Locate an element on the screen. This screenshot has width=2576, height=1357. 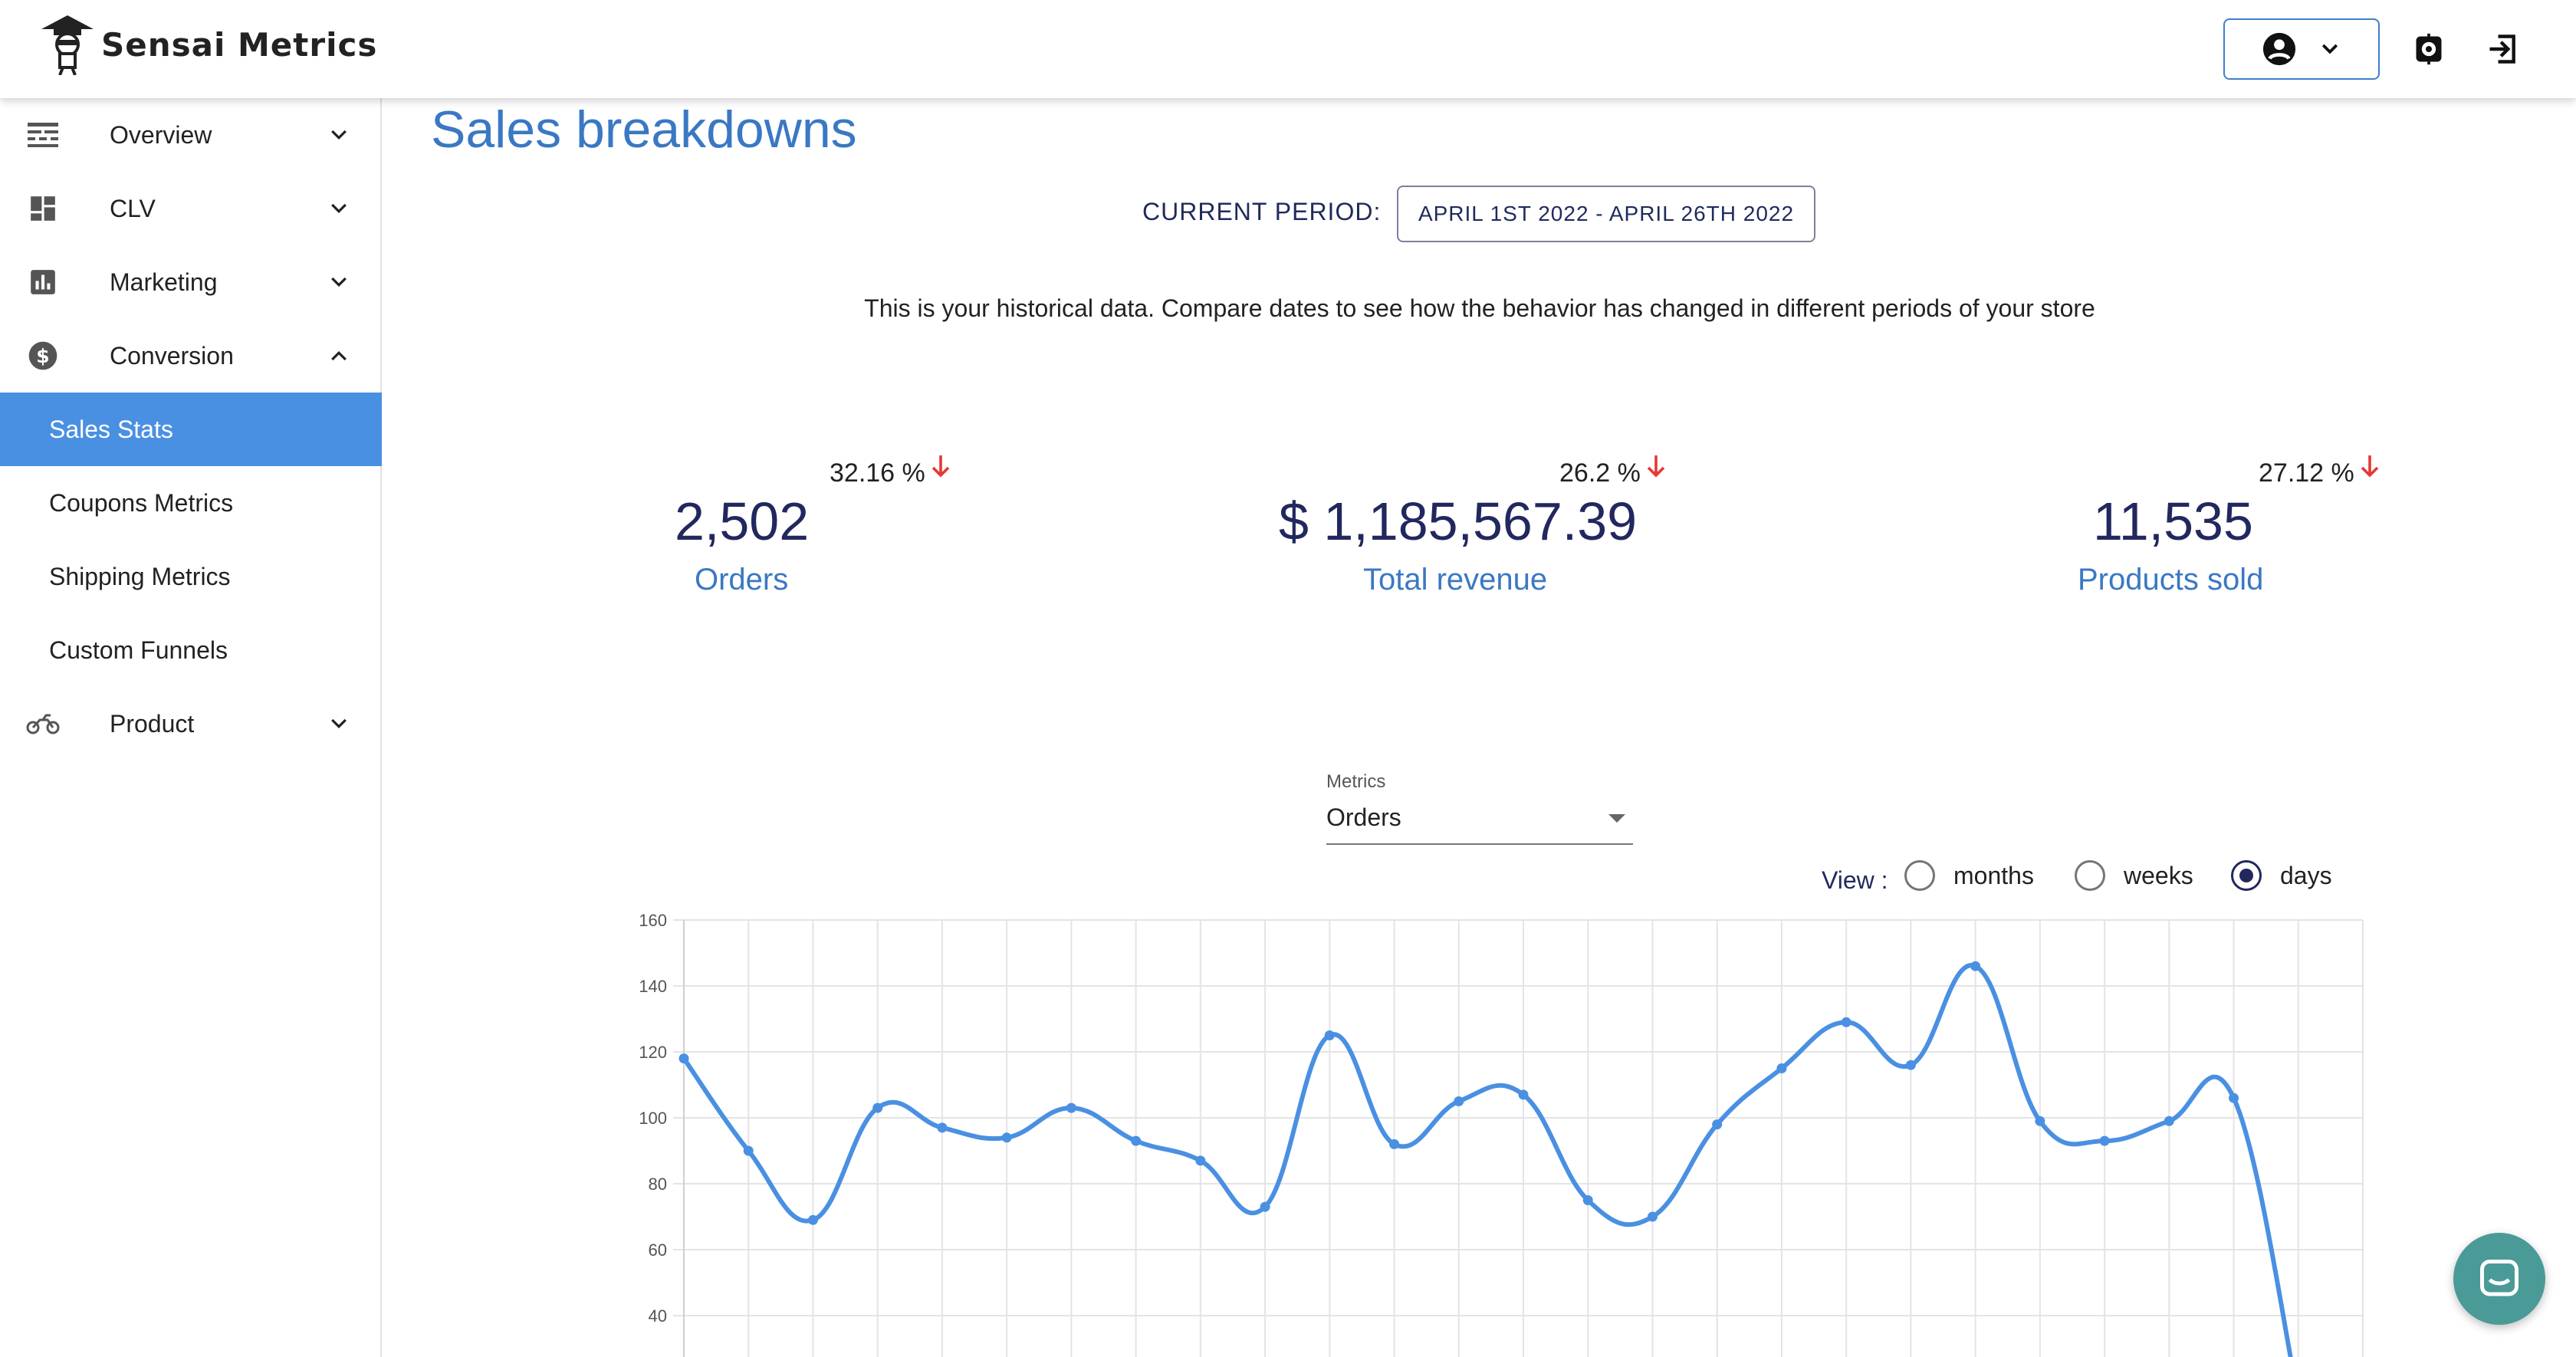
view-option-weeks: weeks is located at coordinates (2134, 876).